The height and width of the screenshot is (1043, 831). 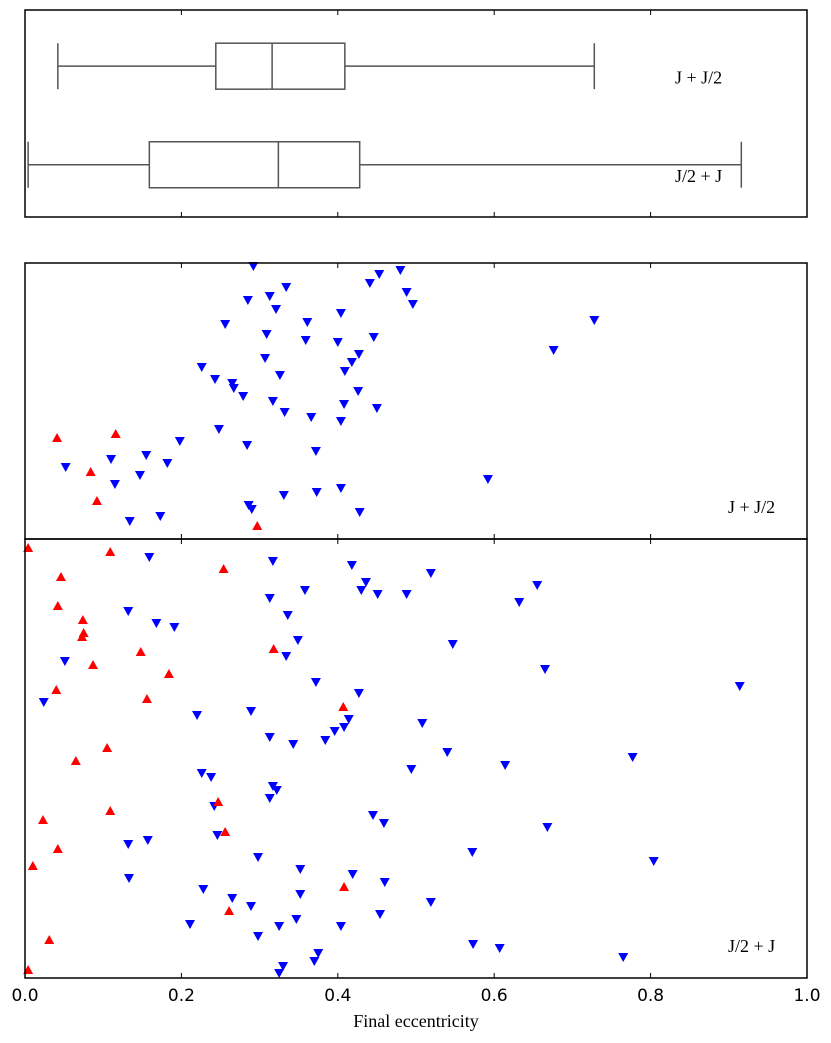 What do you see at coordinates (650, 996) in the screenshot?
I see `x-tick-label: 0.8` at bounding box center [650, 996].